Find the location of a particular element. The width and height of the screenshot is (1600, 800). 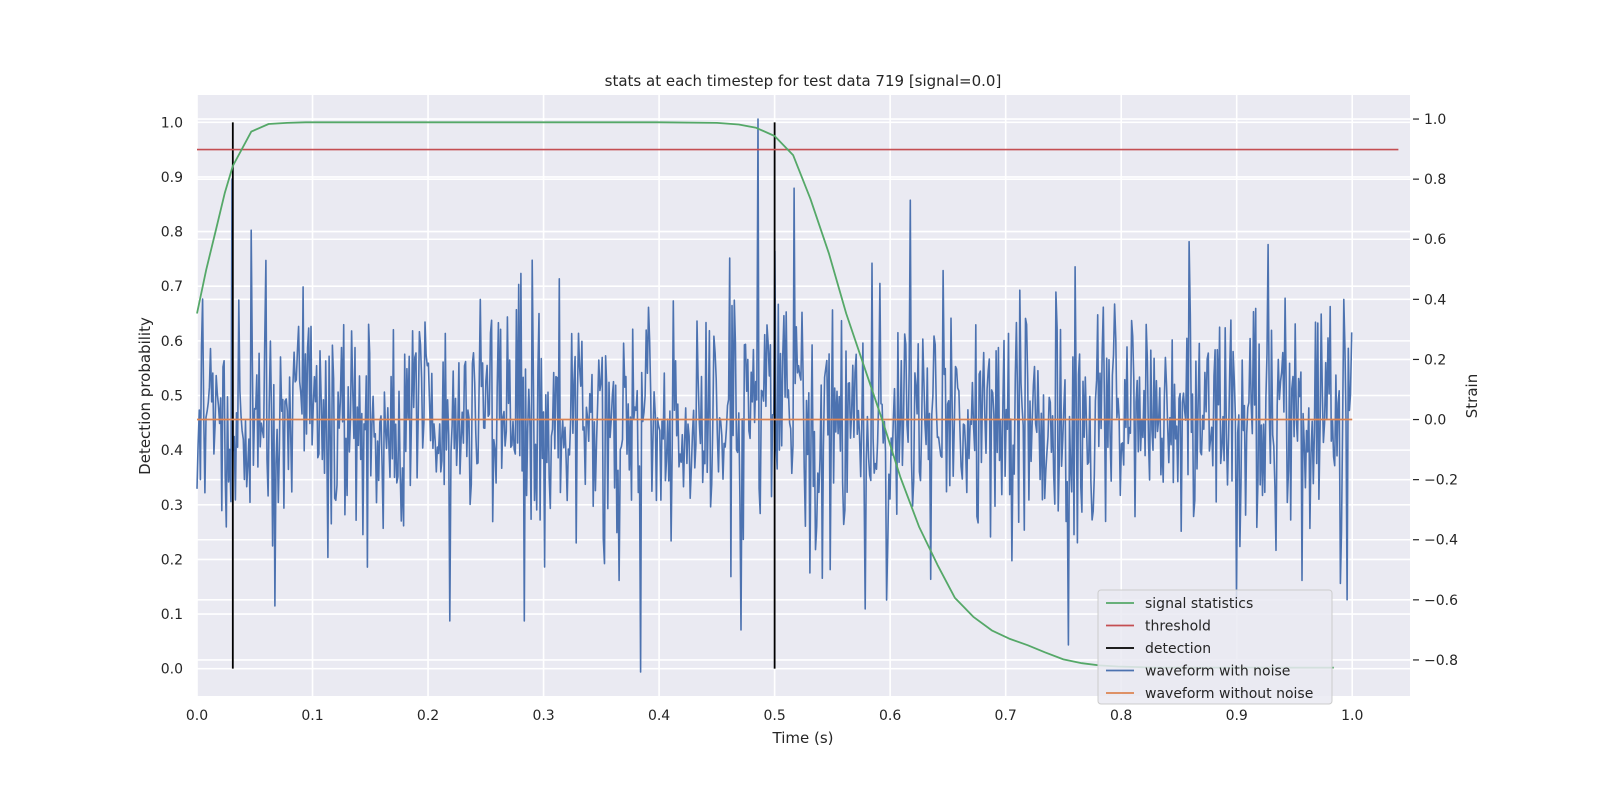

y-tick-label: 0.7 is located at coordinates (172, 287).